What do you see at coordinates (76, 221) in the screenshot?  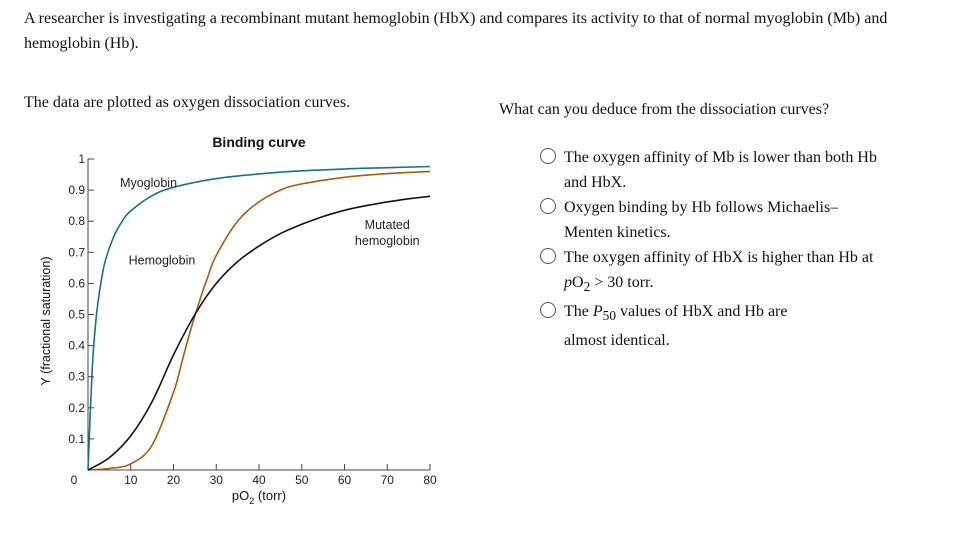 I see `y-tick-label: 0.8` at bounding box center [76, 221].